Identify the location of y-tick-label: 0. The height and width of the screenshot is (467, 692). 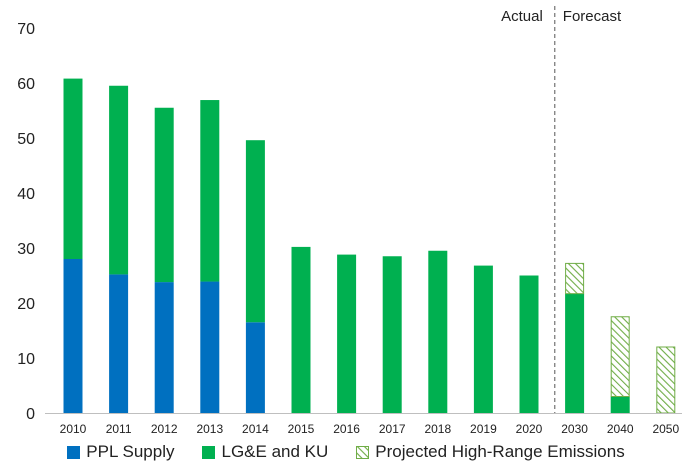
(30, 414).